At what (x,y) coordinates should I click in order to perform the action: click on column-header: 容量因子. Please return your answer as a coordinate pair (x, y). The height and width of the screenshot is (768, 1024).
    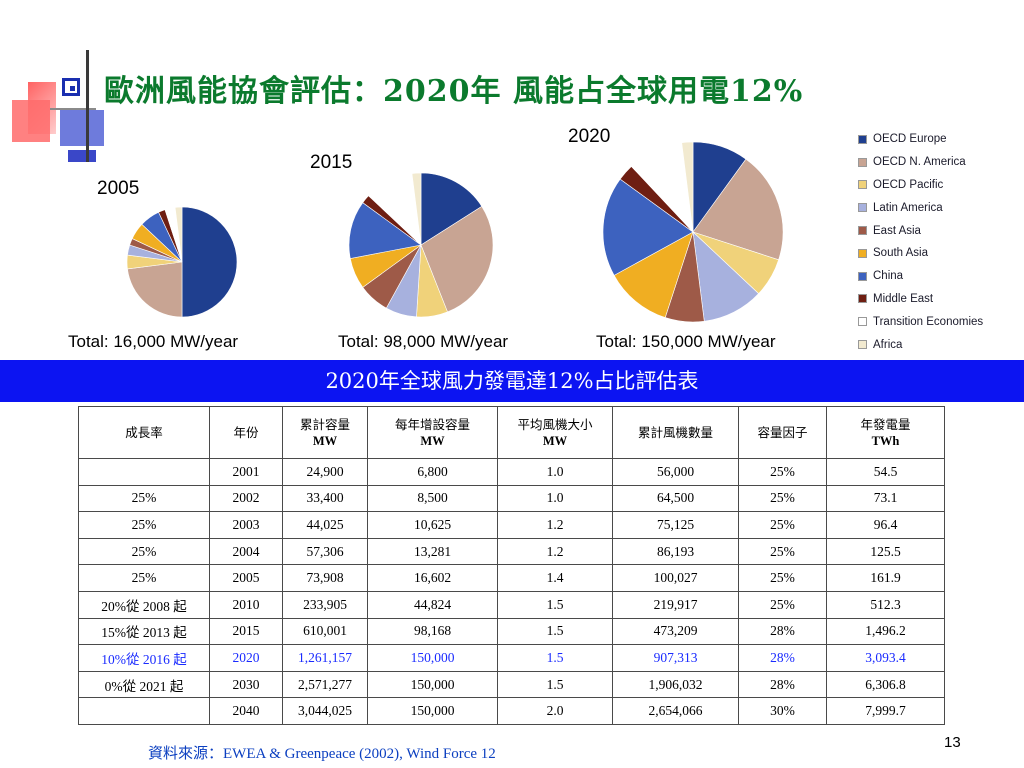
    Looking at the image, I should click on (782, 432).